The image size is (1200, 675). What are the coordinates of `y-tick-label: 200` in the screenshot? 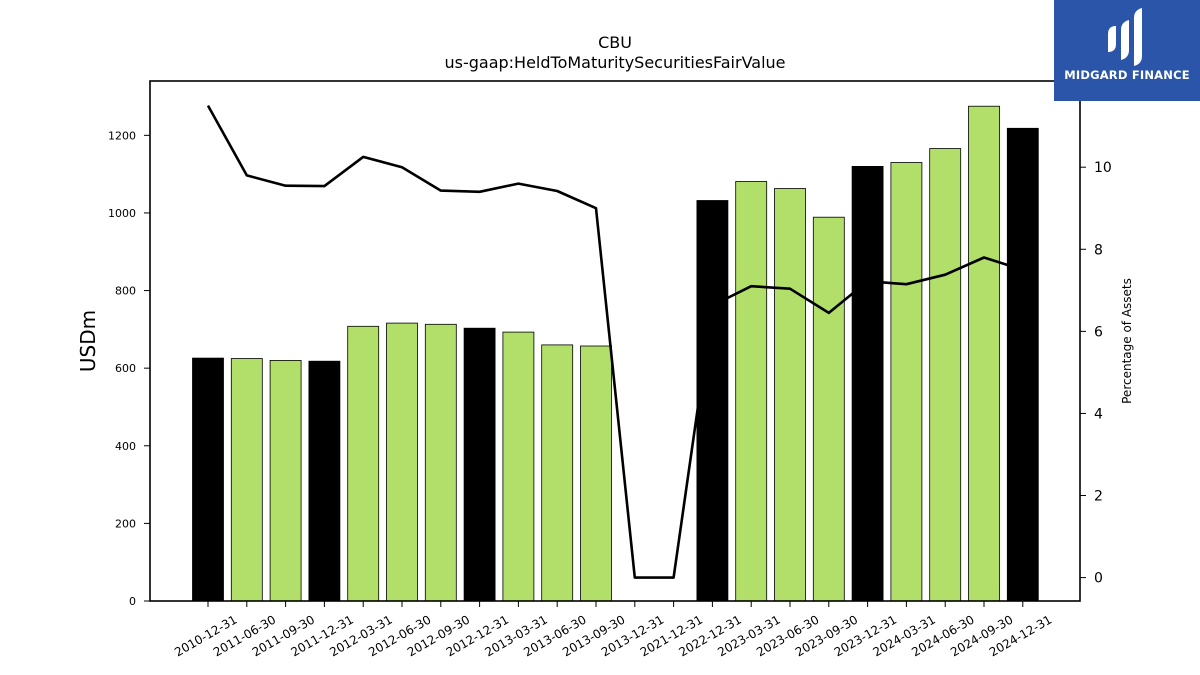 It's located at (125, 523).